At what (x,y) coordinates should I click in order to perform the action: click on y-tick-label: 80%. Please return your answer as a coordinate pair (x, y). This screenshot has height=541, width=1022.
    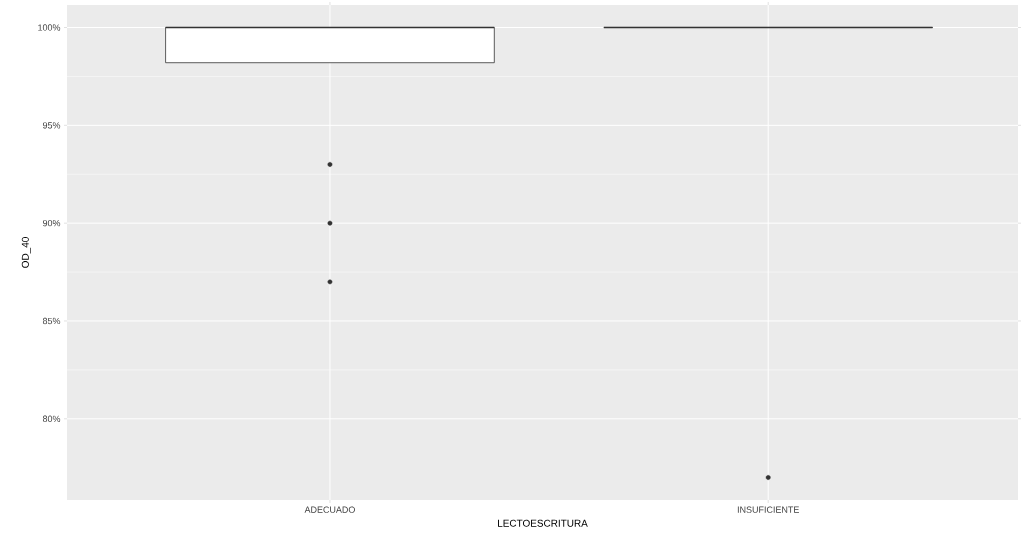
    Looking at the image, I should click on (51, 418).